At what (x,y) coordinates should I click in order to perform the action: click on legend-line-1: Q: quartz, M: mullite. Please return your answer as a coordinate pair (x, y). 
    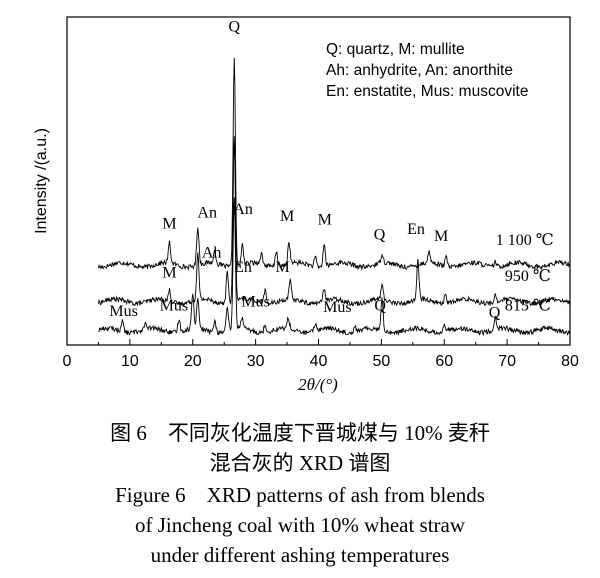
    Looking at the image, I should click on (395, 49).